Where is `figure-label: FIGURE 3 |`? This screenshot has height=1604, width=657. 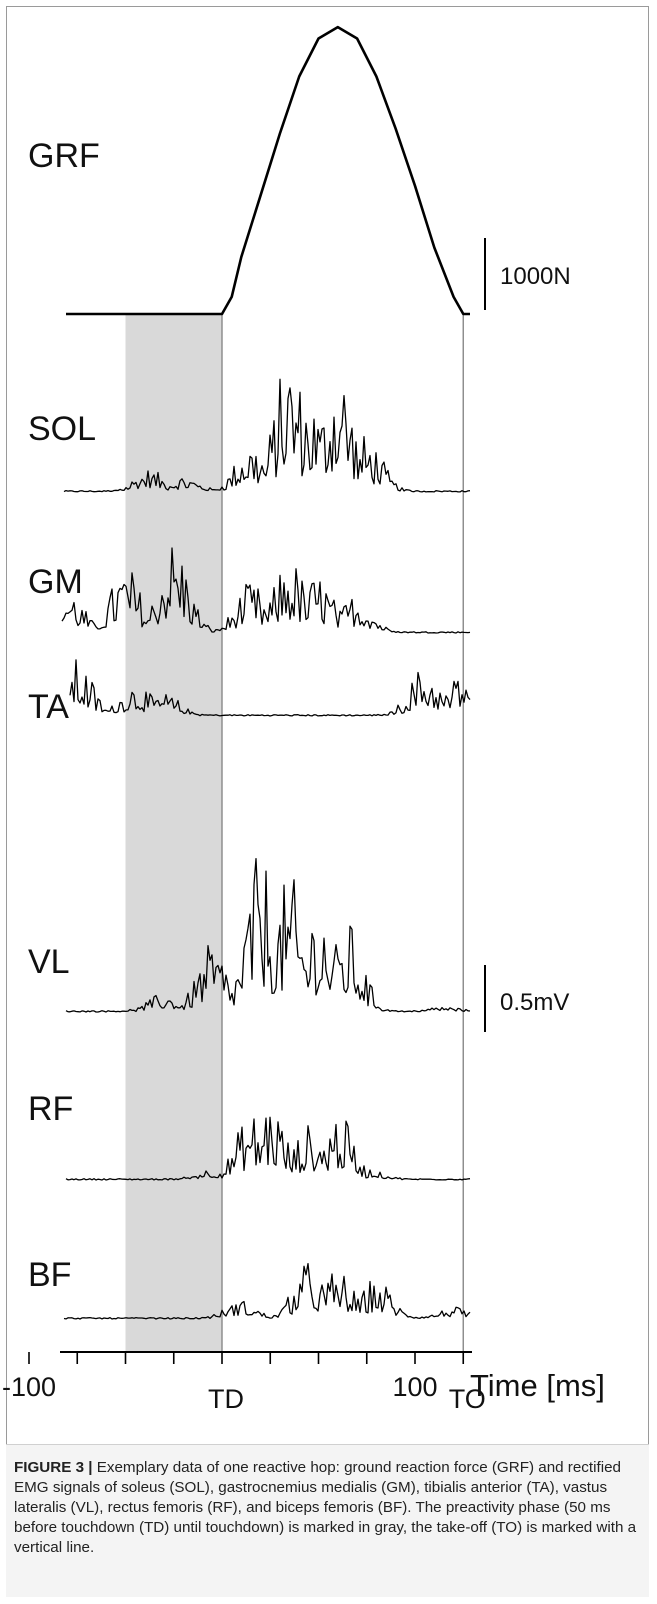
figure-label: FIGURE 3 | is located at coordinates (53, 1467).